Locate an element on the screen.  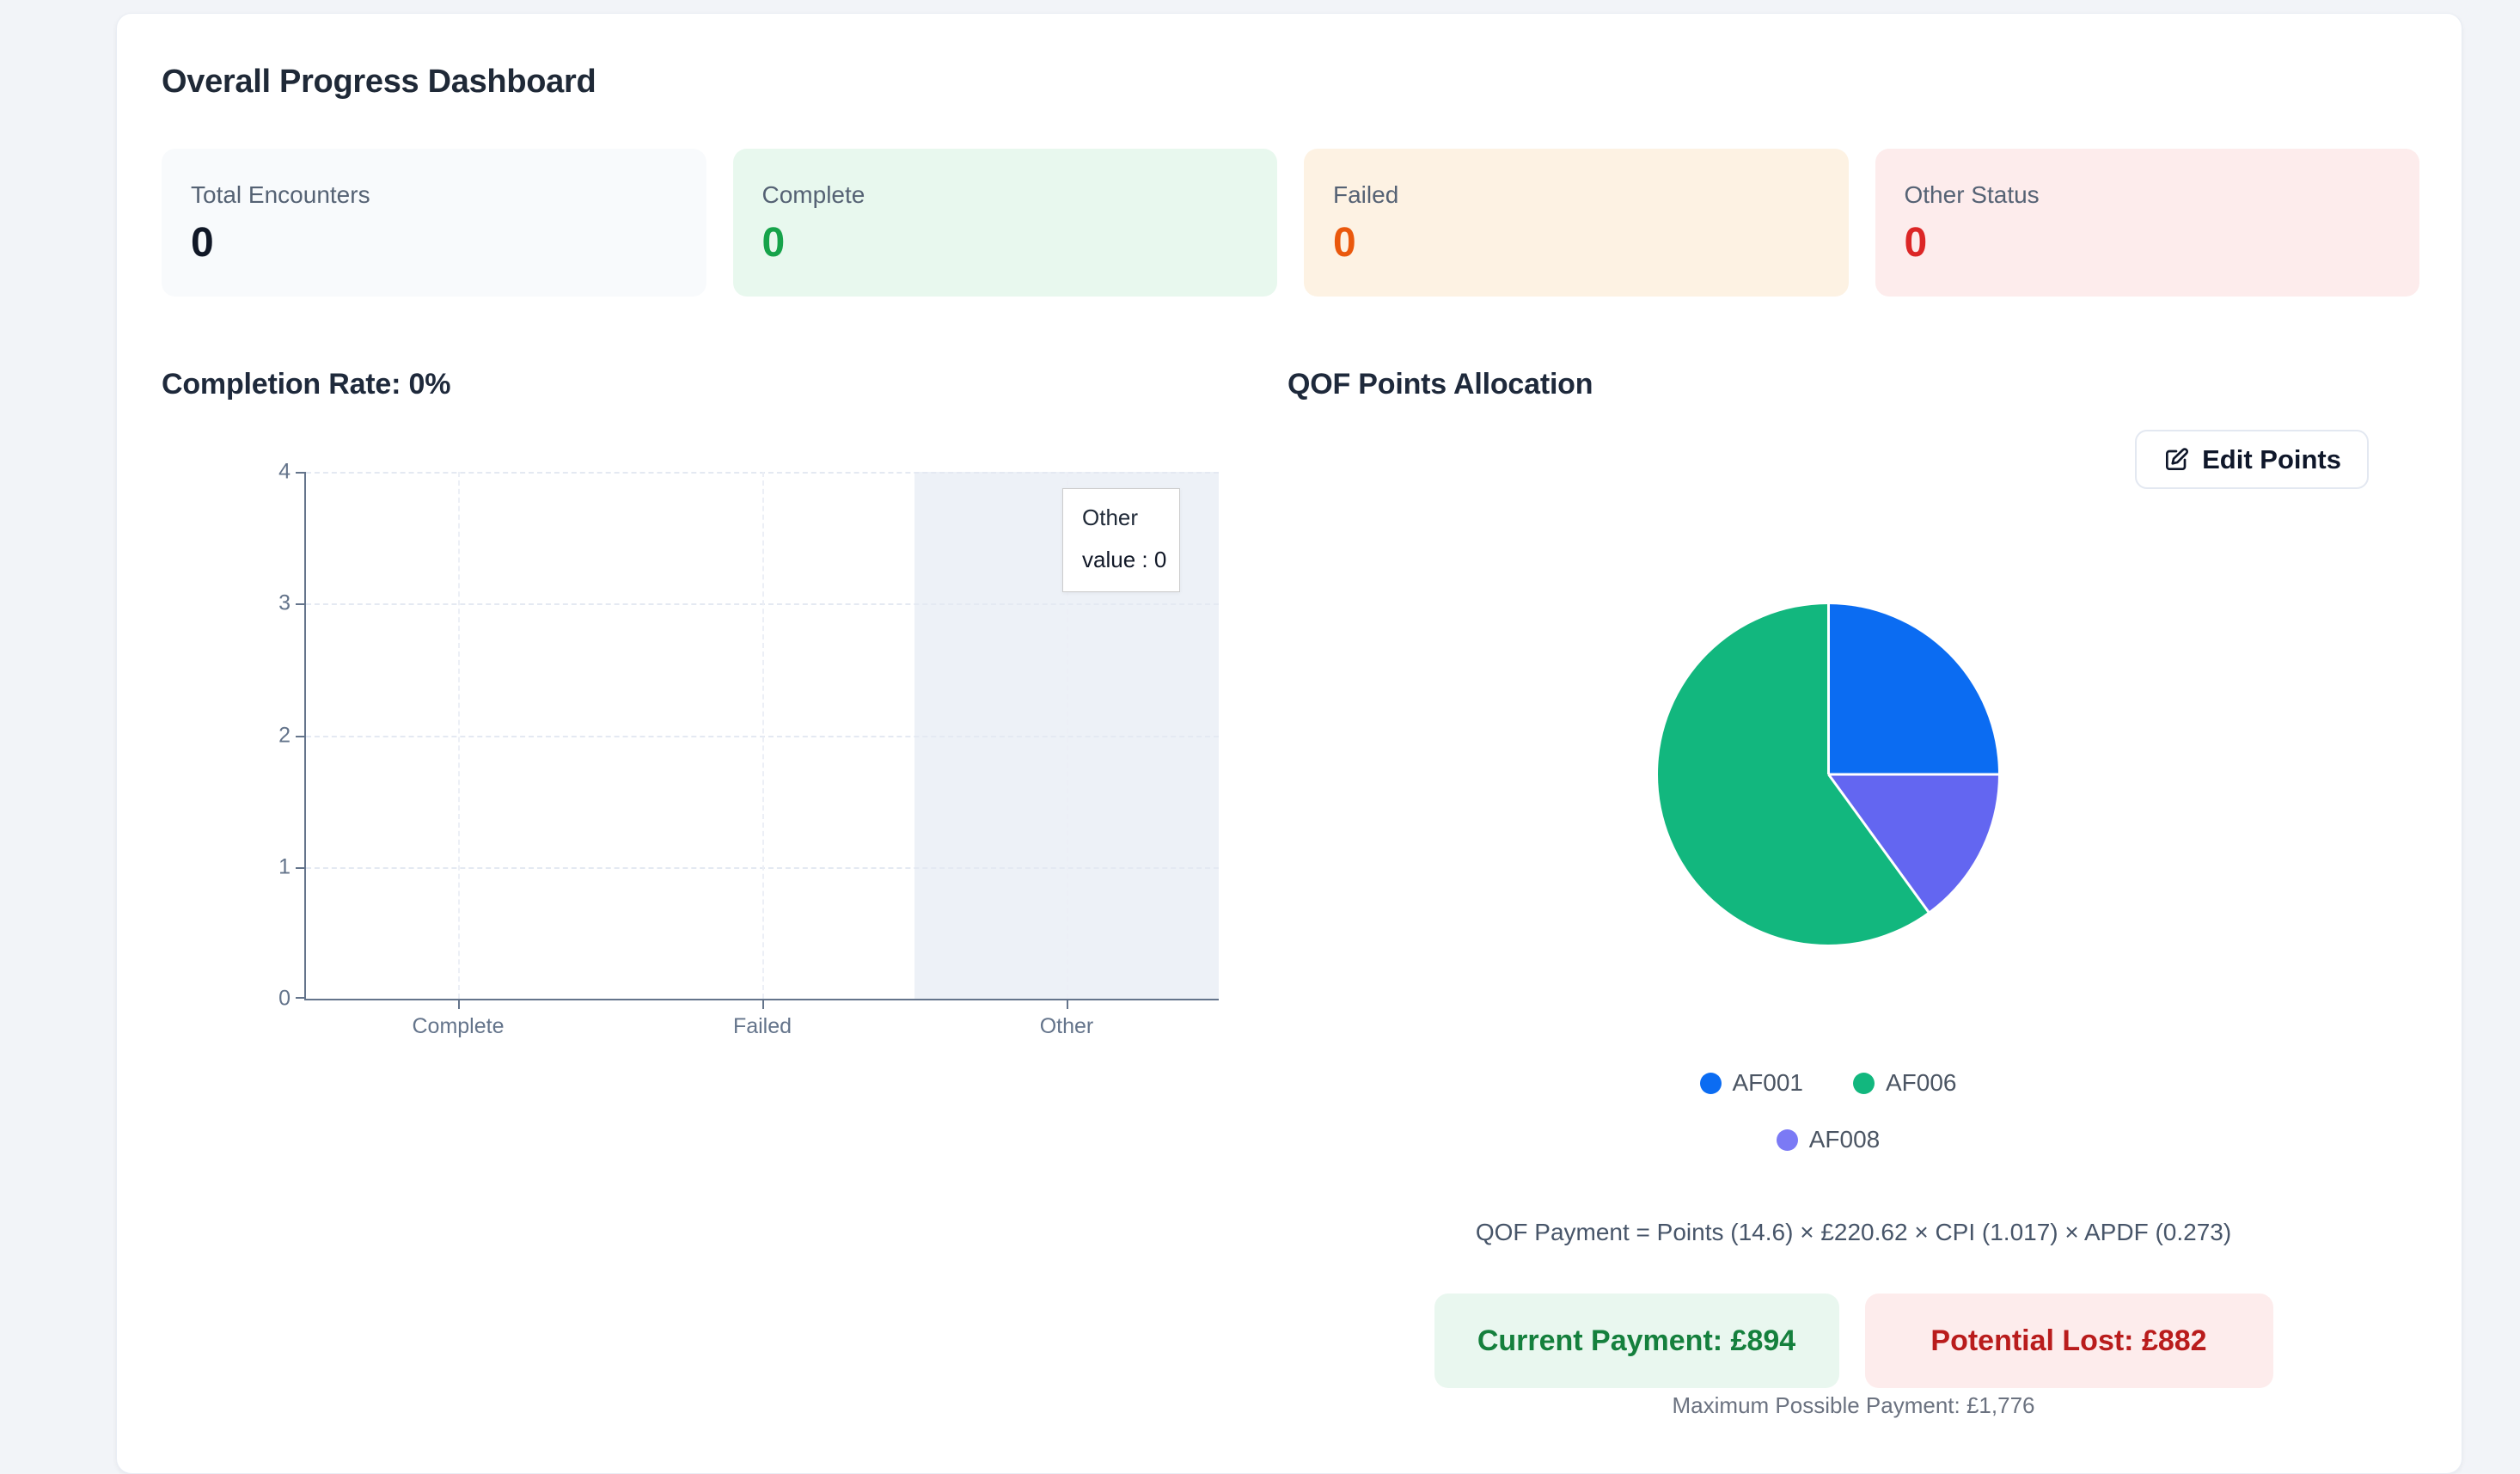
pie-legend: AF001 AF006 AF008 is located at coordinates (1828, 1111).